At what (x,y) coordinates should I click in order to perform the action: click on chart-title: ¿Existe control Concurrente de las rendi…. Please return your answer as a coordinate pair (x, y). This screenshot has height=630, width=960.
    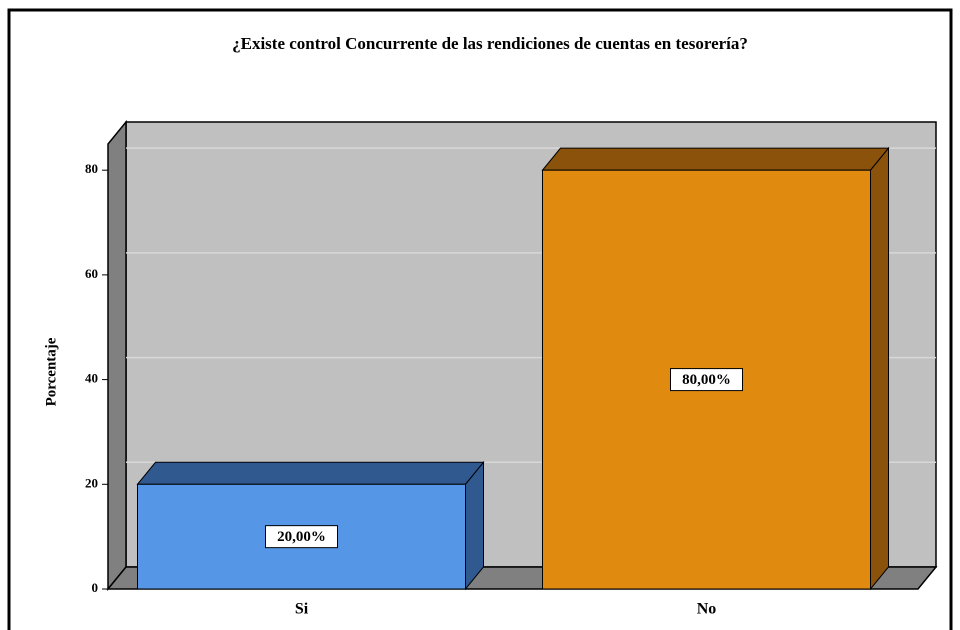
    Looking at the image, I should click on (490, 43).